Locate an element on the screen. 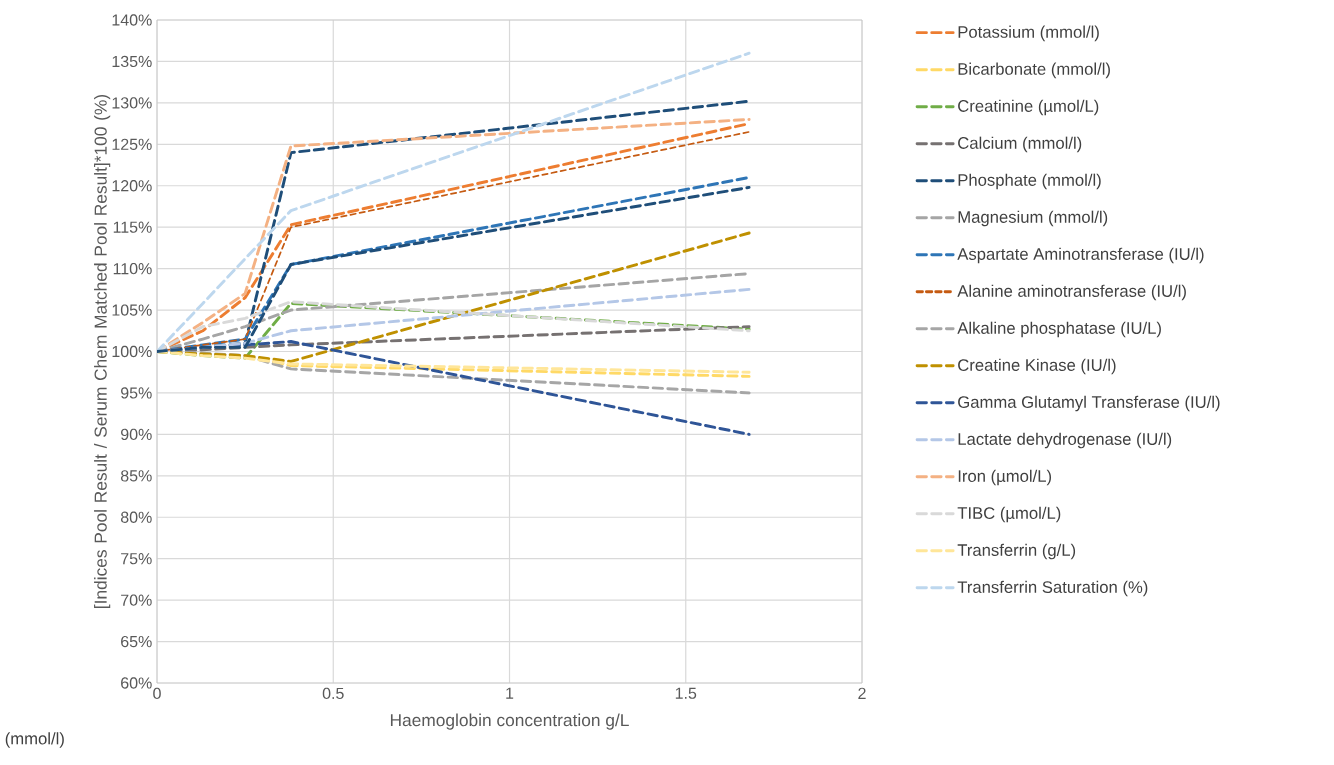 This screenshot has width=1334, height=765. legend-label: Iron (µmol/L) is located at coordinates (1005, 477).